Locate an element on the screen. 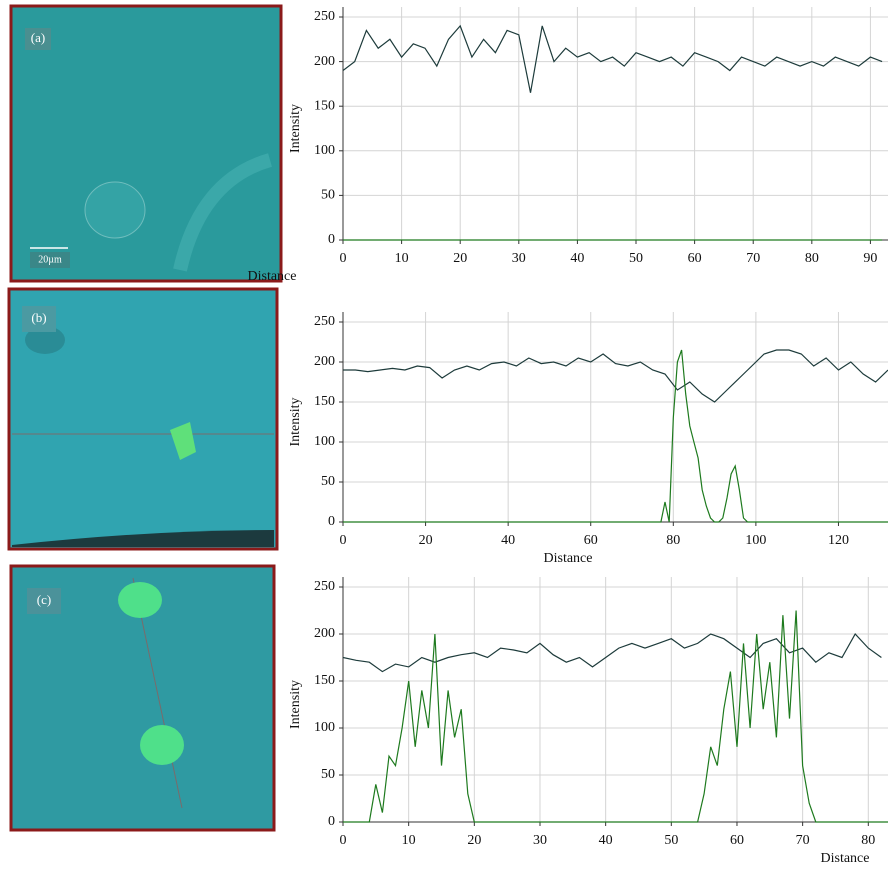  panel-label: (a) is located at coordinates (38, 37).